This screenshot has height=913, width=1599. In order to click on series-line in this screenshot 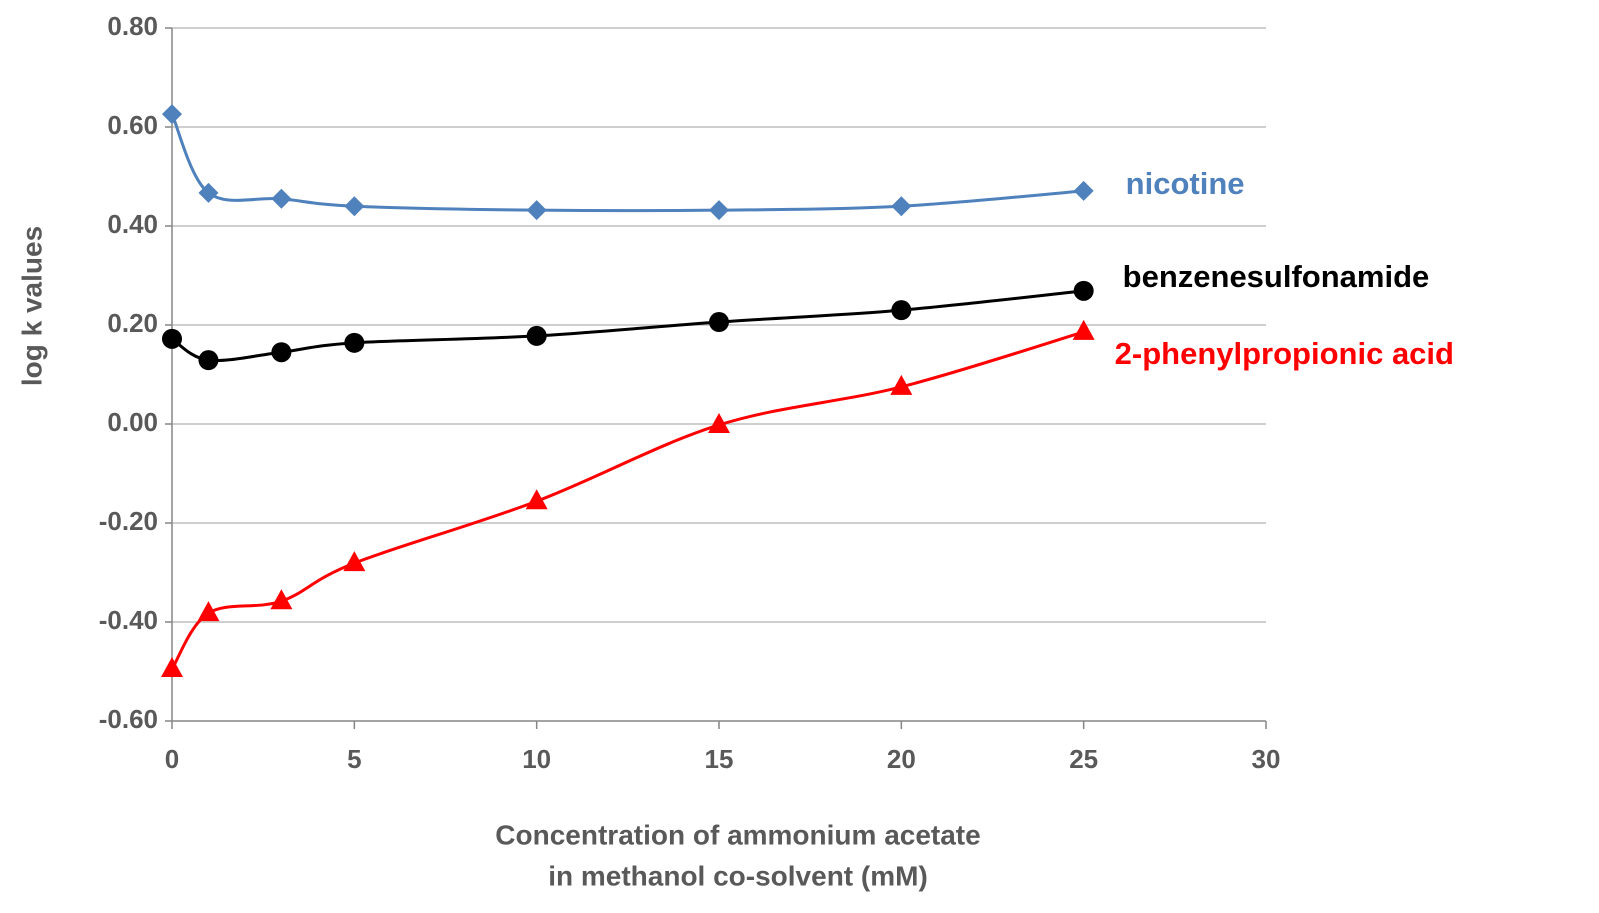, I will do `click(627, 163)`.